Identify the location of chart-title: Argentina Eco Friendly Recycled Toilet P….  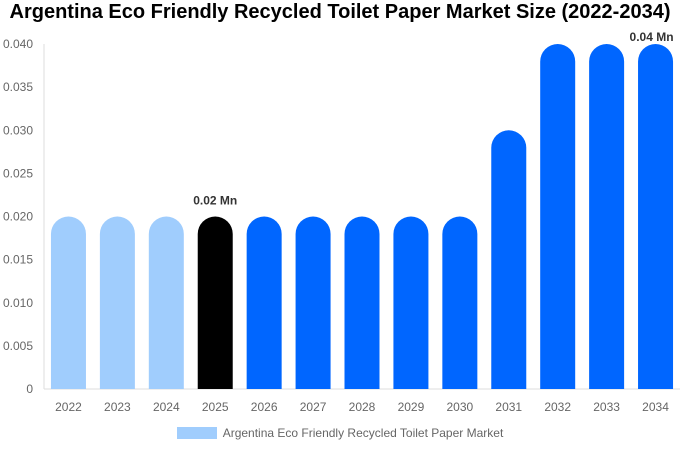
(340, 12).